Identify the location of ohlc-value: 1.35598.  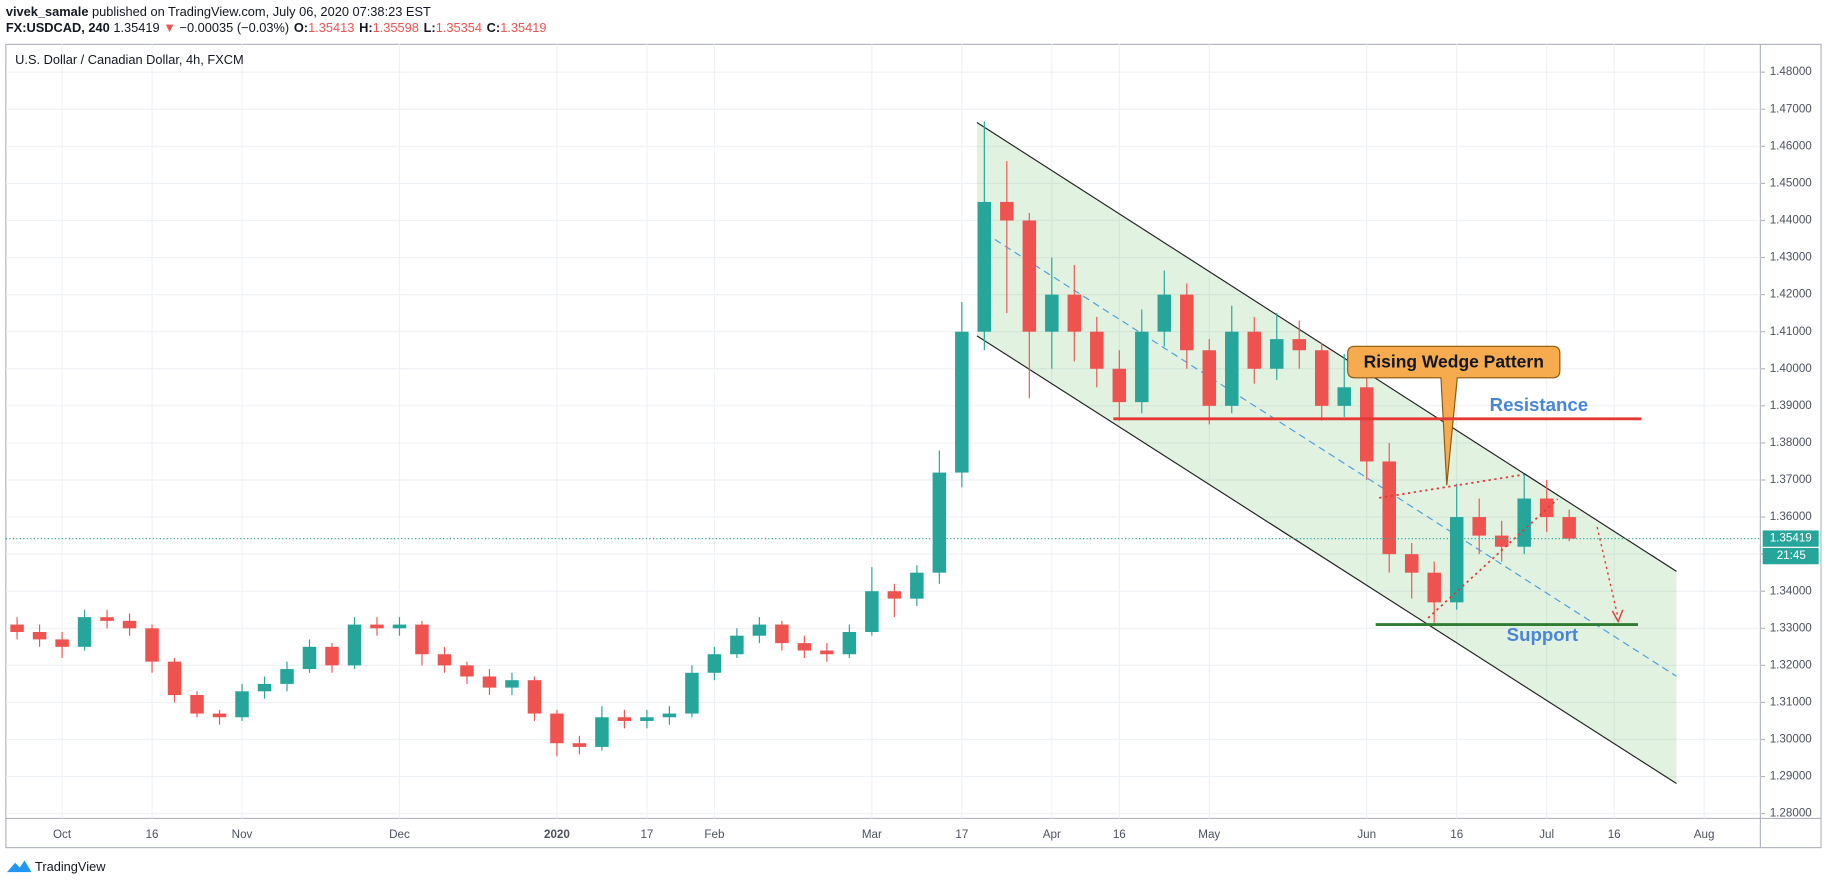
(396, 28).